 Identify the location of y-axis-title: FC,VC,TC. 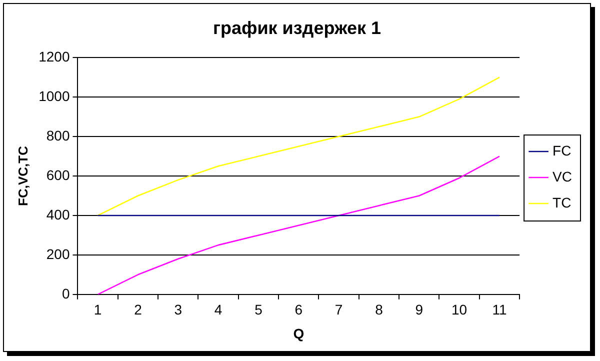
(22, 175).